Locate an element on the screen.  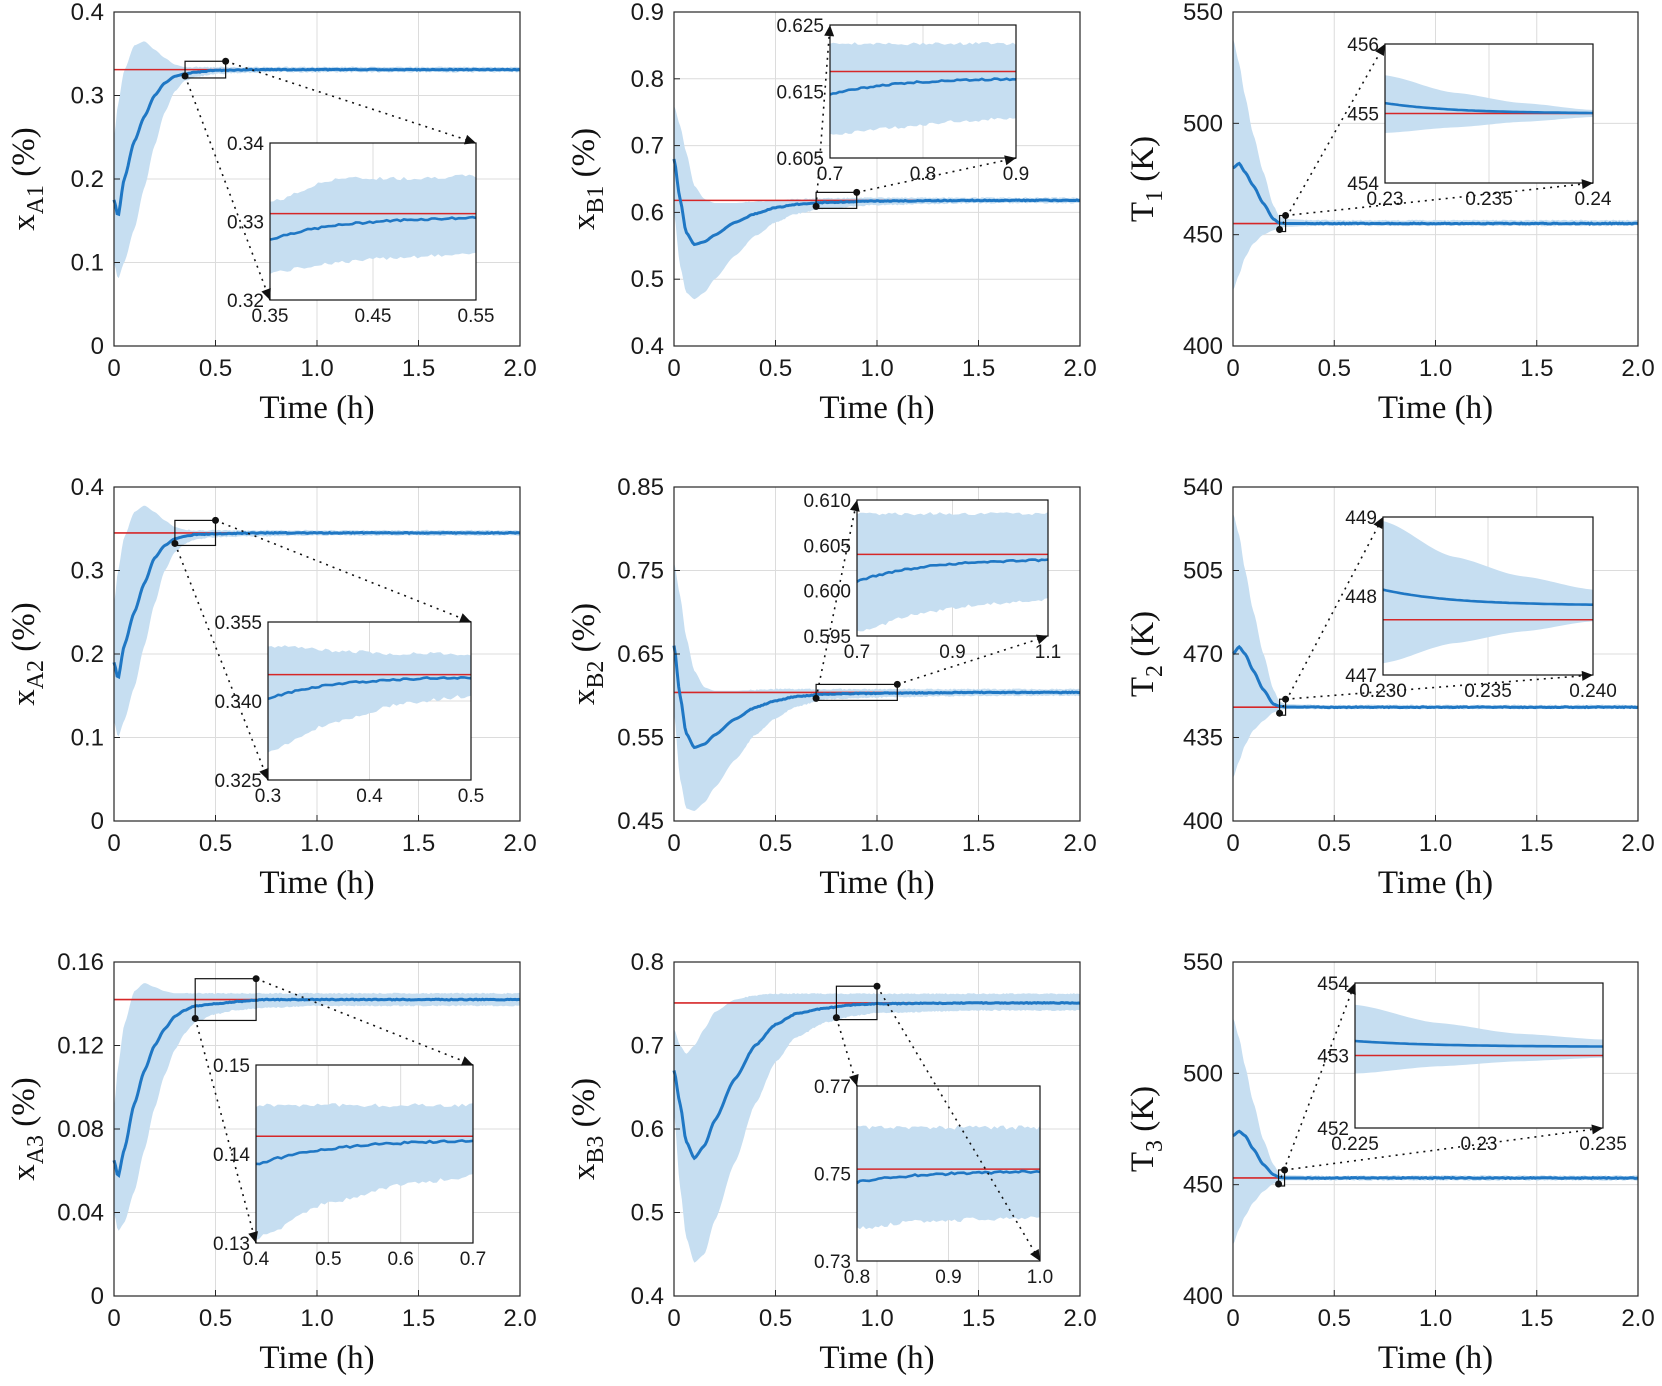
inset-y-tick-label: 0.595 is located at coordinates (827, 637).